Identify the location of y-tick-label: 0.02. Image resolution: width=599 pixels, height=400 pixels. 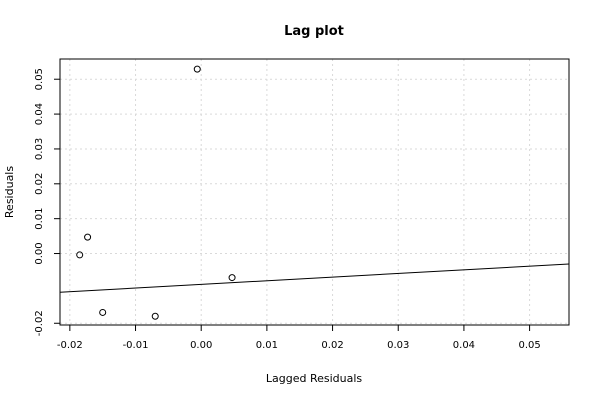
(39, 184).